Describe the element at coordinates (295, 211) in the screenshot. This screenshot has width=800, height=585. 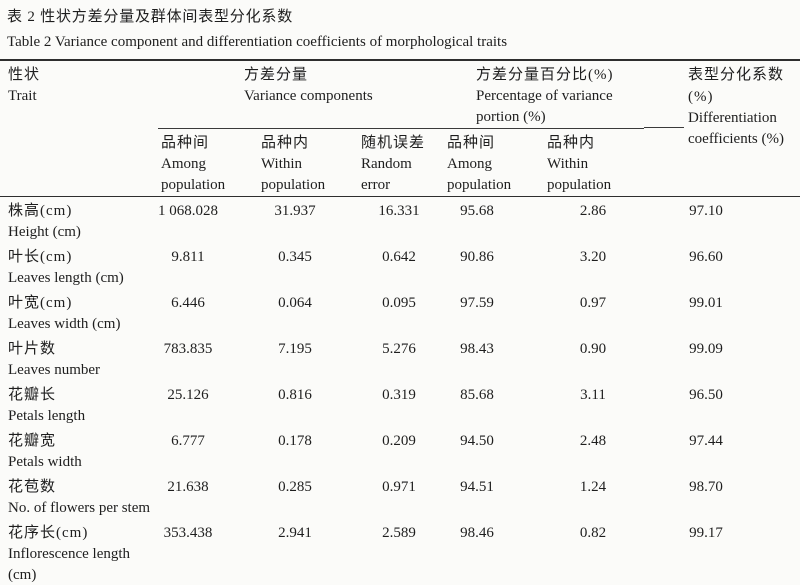
I see `value-within-vc: 31.937` at that location.